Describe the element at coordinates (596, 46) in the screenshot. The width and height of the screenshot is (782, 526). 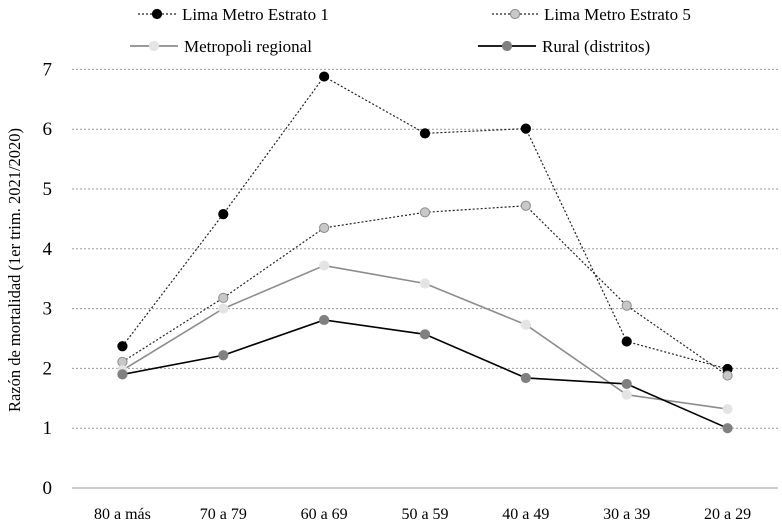
I see `legend-label: Rural (distritos)` at that location.